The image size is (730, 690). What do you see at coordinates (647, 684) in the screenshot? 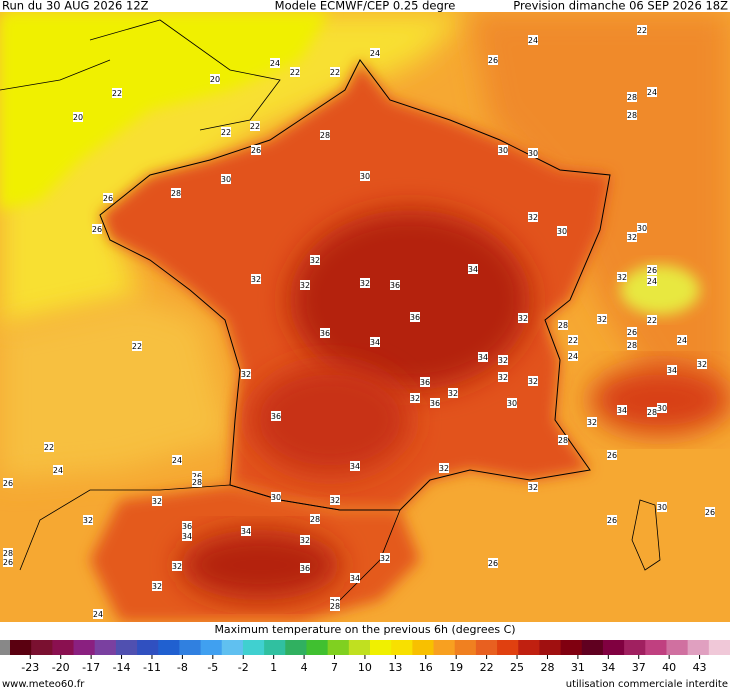
I see `notice-label: utilisation commerciale interdite` at bounding box center [647, 684].